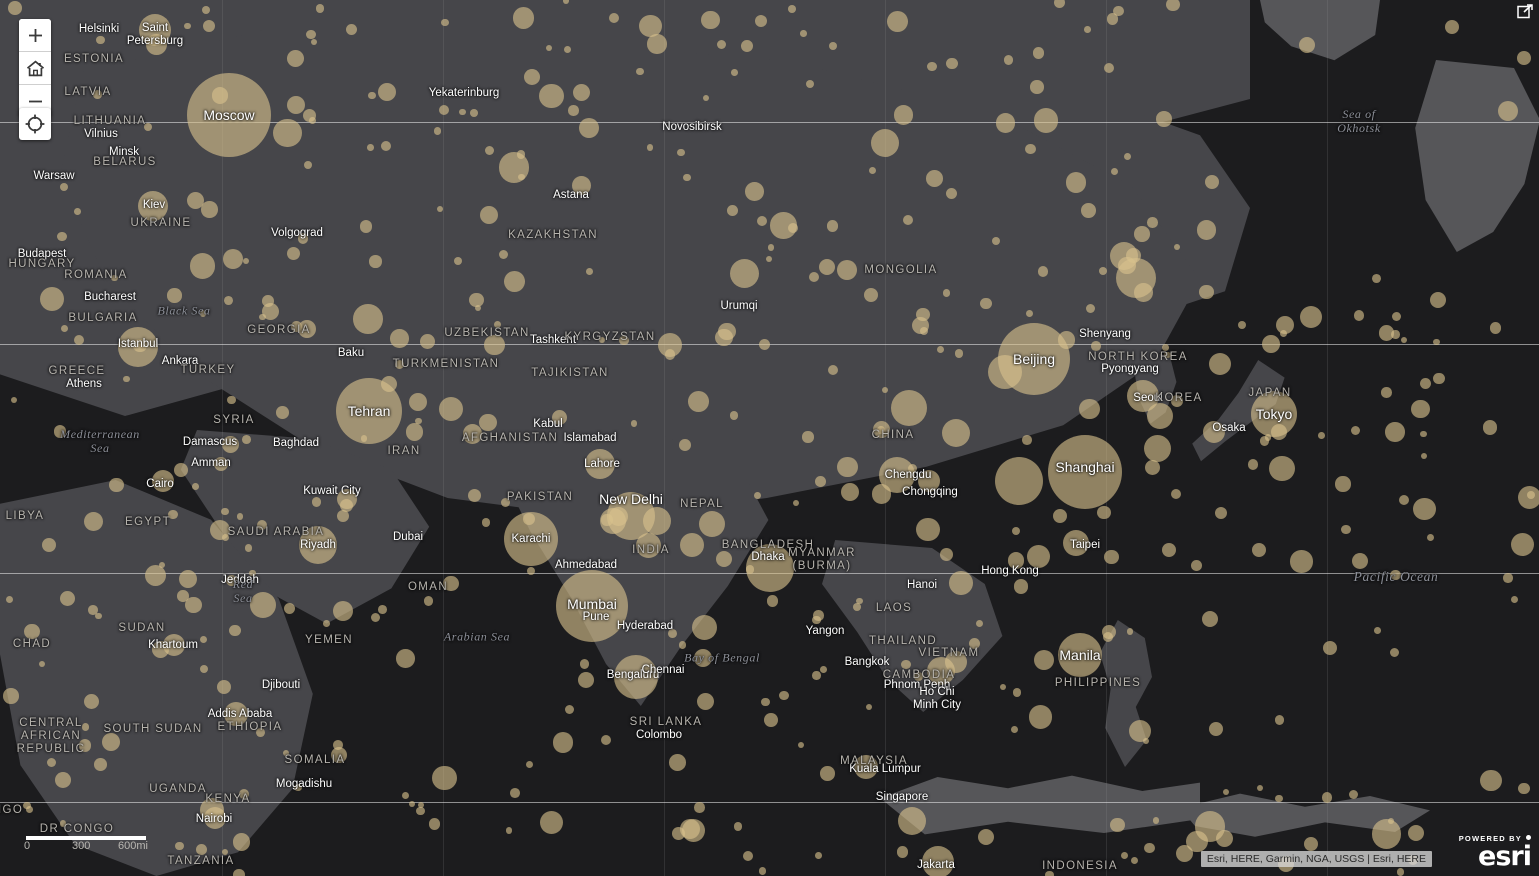 The width and height of the screenshot is (1539, 876). Describe the element at coordinates (304, 784) in the screenshot. I see `map-label-city: Mogadishu` at that location.